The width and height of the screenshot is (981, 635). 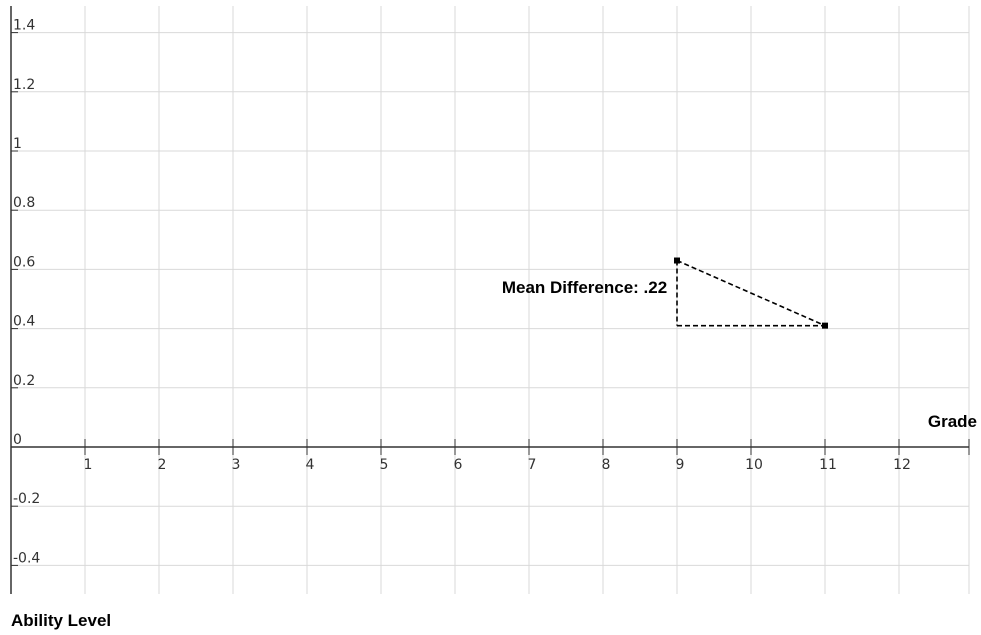 I want to click on series-line, so click(x=751, y=293).